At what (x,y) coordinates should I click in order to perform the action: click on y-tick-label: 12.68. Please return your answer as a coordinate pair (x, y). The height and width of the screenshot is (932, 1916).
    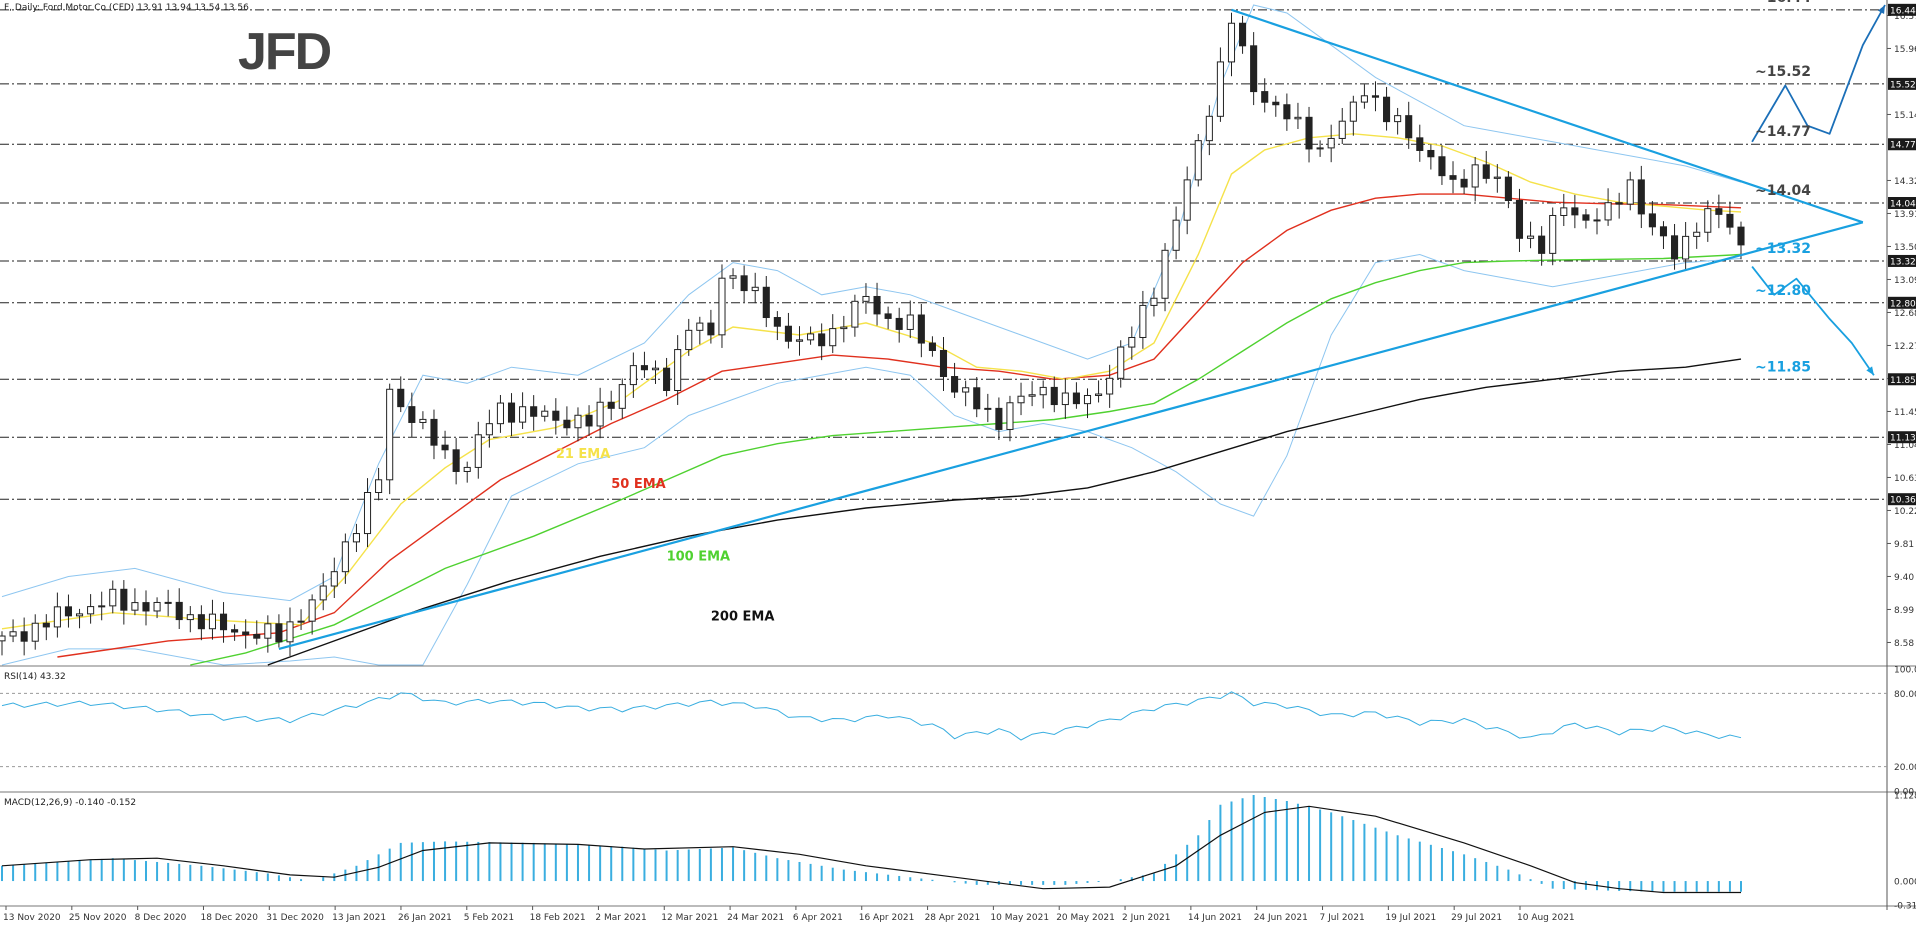
    Looking at the image, I should click on (1905, 314).